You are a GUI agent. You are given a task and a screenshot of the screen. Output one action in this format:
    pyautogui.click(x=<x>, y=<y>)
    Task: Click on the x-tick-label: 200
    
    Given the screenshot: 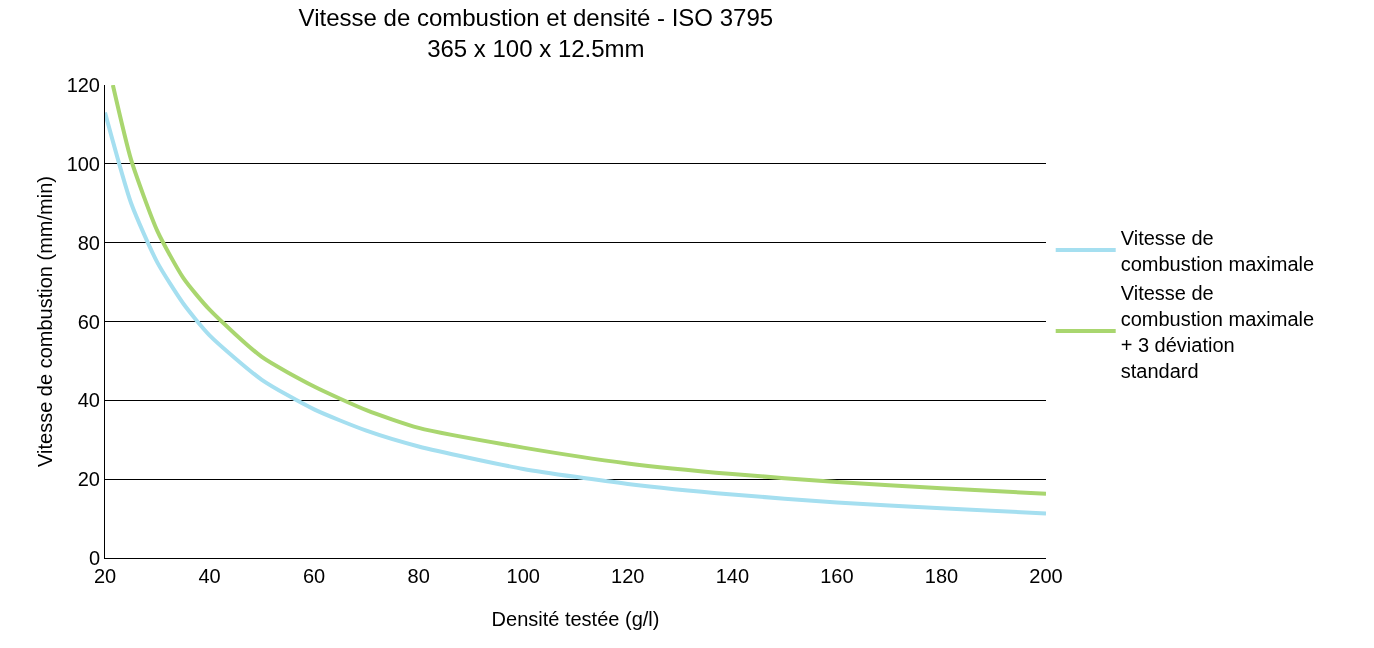 What is the action you would take?
    pyautogui.click(x=1046, y=576)
    